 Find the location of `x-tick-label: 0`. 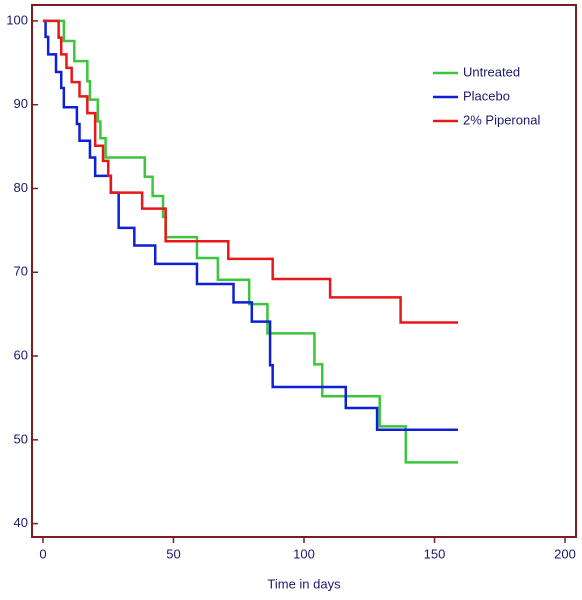

x-tick-label: 0 is located at coordinates (42, 553).